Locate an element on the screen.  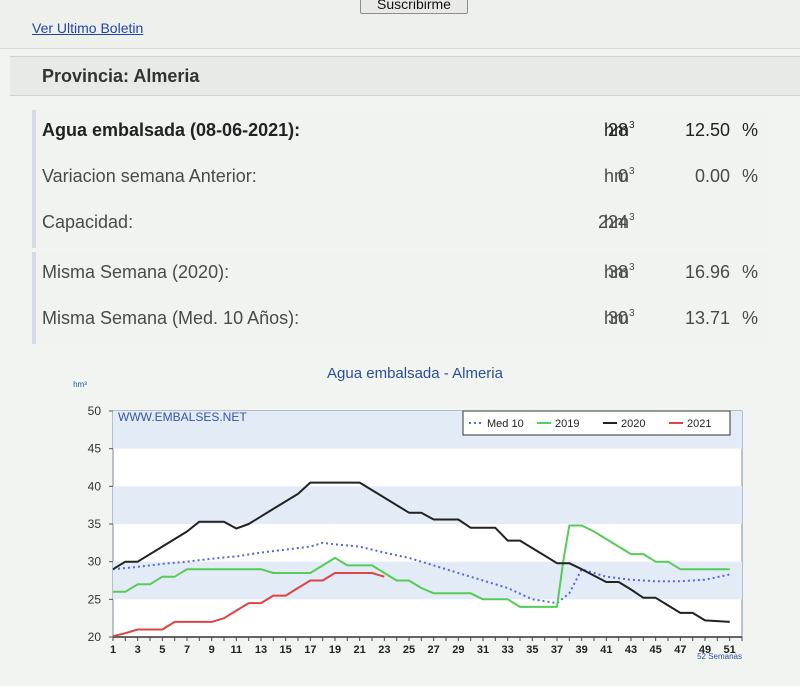
stat-value: 30 is located at coordinates (617, 318).